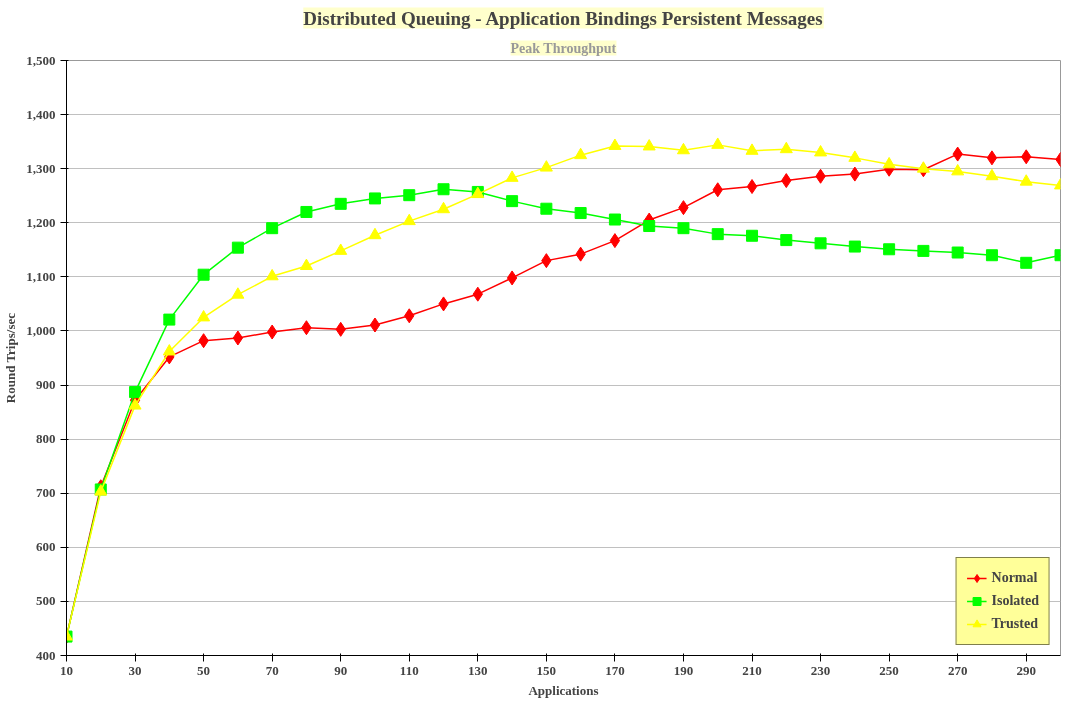 The width and height of the screenshot is (1080, 713). Describe the element at coordinates (478, 670) in the screenshot. I see `x-tick-label: 130` at that location.